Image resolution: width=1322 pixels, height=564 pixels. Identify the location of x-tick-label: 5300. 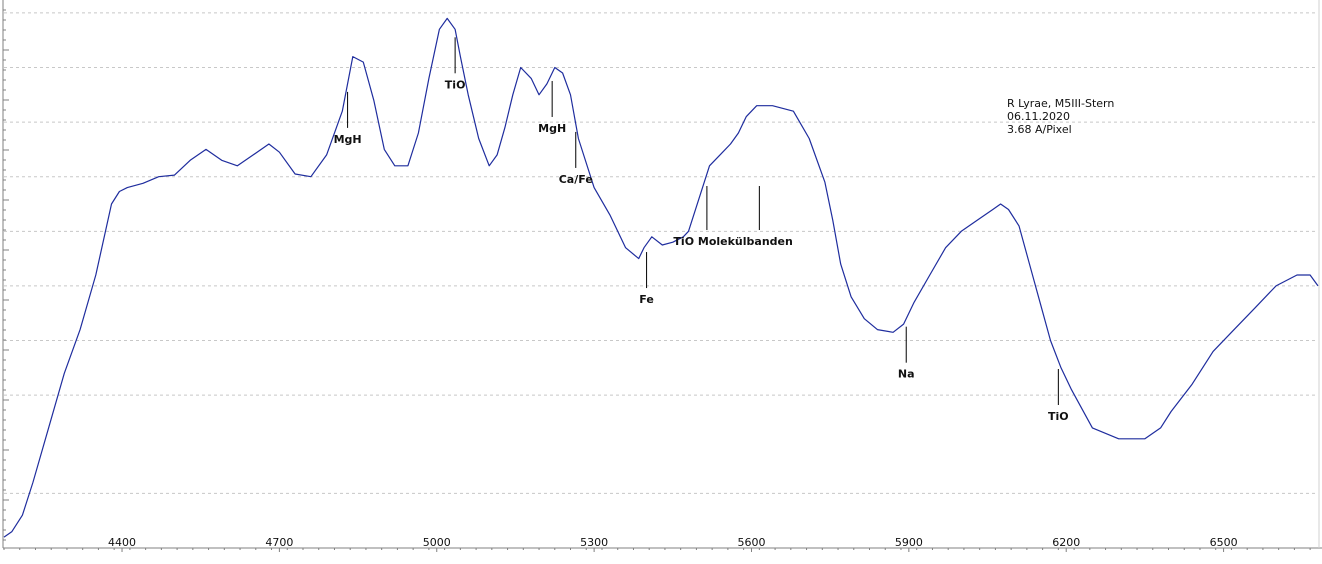
(594, 542).